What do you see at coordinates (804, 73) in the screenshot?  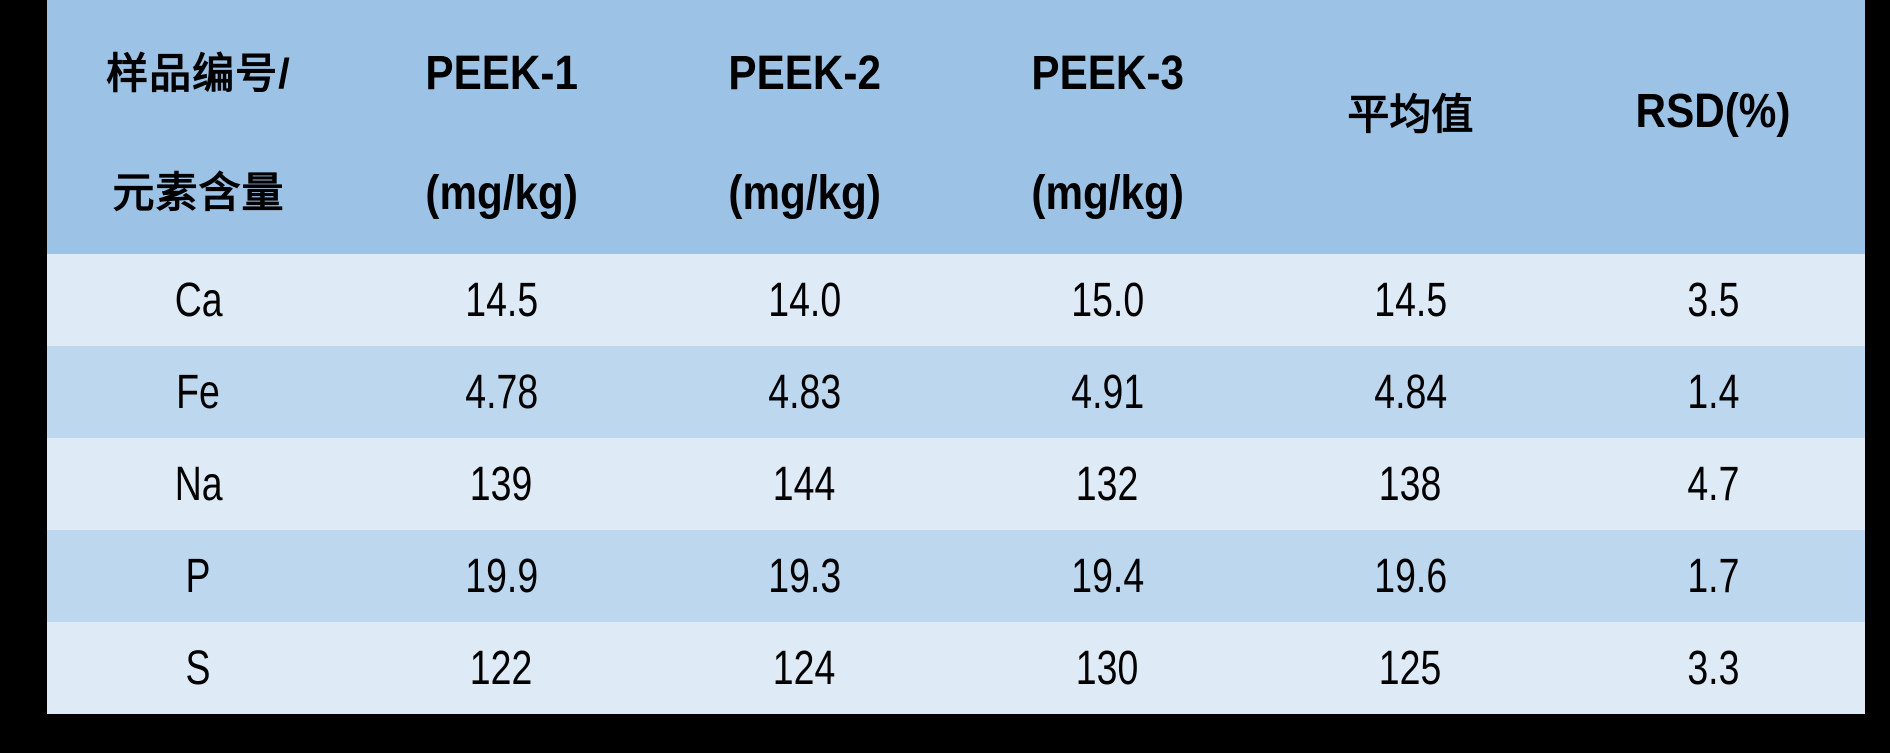 I see `header-peek2-name: PEEK-2` at bounding box center [804, 73].